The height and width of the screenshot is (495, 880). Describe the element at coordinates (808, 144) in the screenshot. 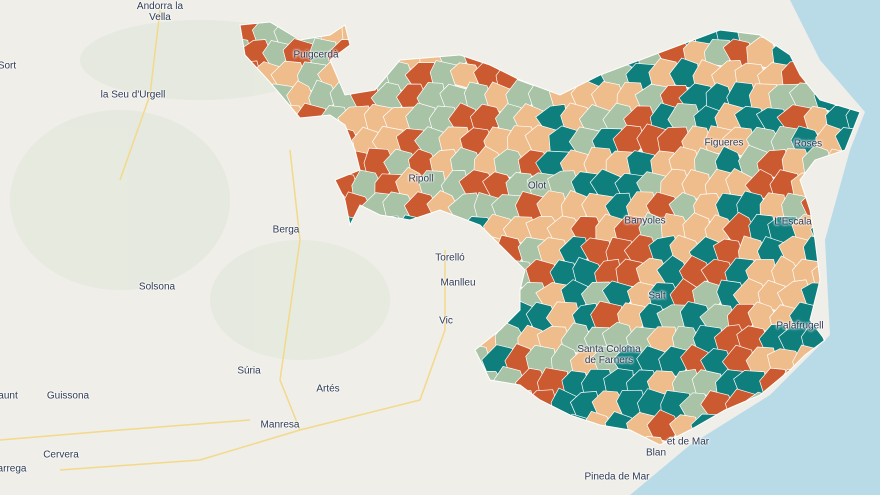

I see `place-label: Roses` at that location.